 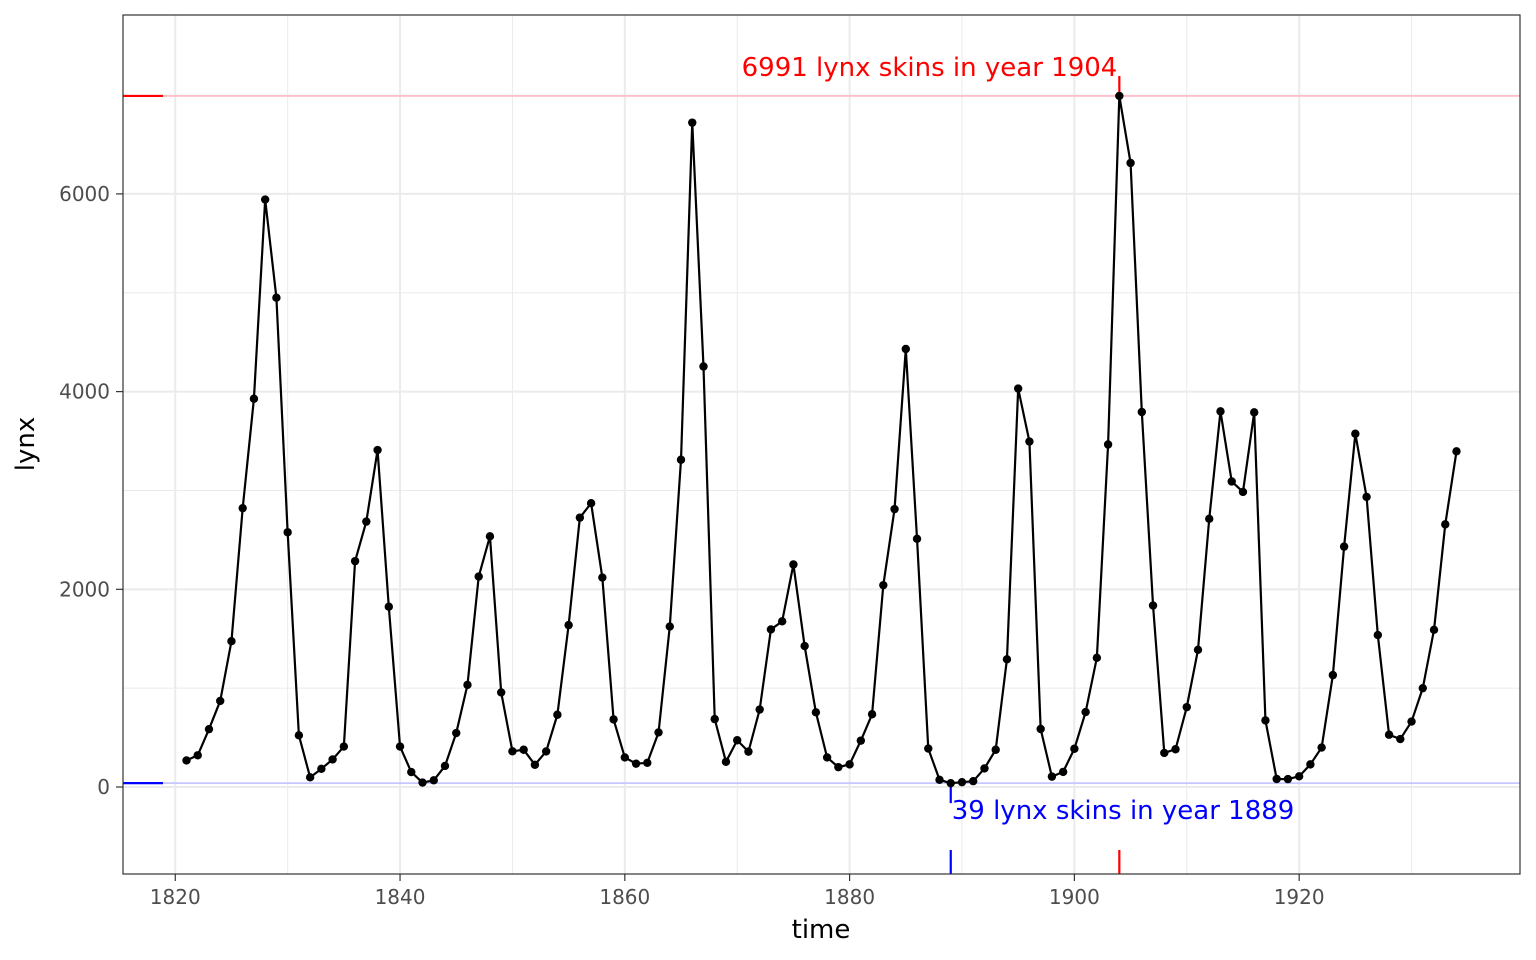 I want to click on x-tick-label: 1880, so click(x=849, y=897).